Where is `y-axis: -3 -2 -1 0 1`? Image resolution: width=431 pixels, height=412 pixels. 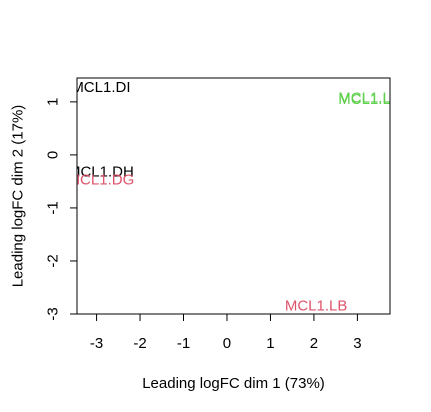 y-axis: -3 -2 -1 0 1 is located at coordinates (61, 209).